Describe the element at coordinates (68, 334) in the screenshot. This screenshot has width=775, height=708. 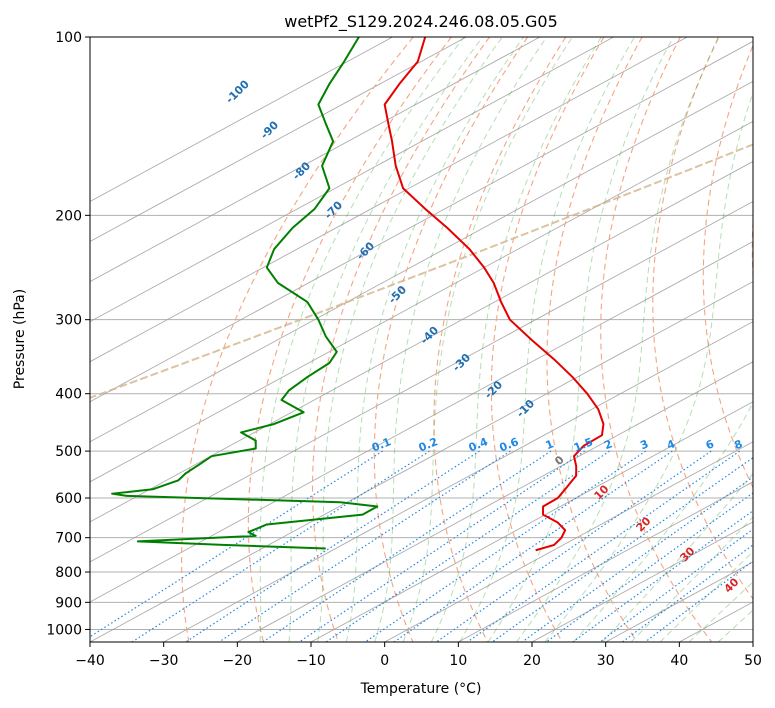
I see `y-axis: 100 200 300 400 500 600 700 800 900 1000` at that location.